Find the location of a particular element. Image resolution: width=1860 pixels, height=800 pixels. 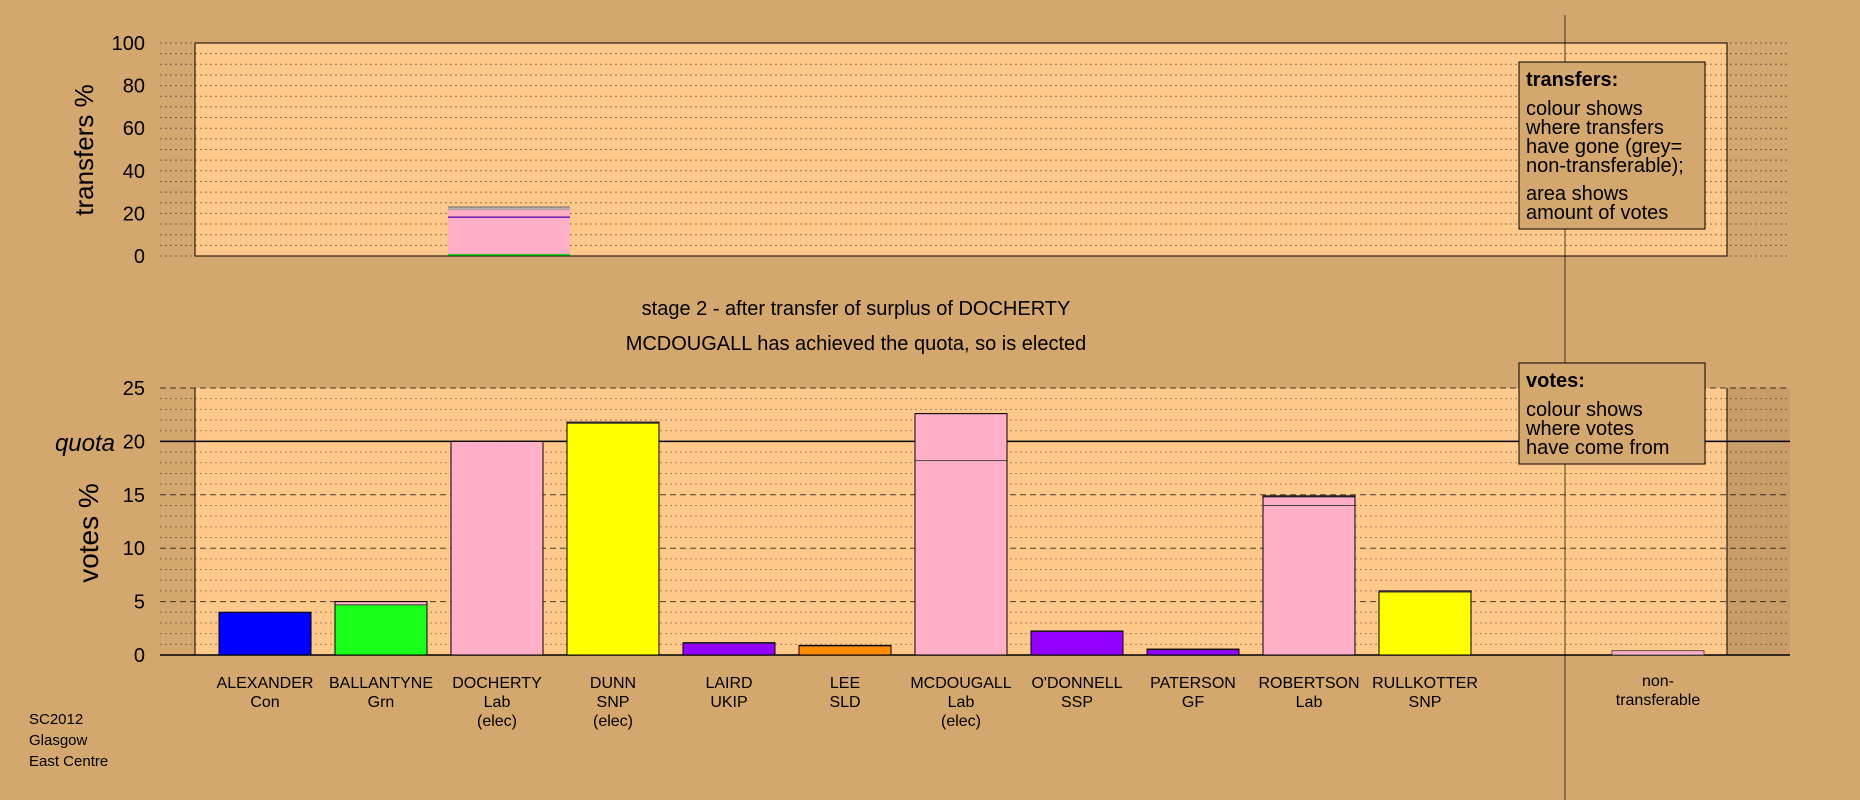

votes-y-axis-label: votes % is located at coordinates (88, 533).